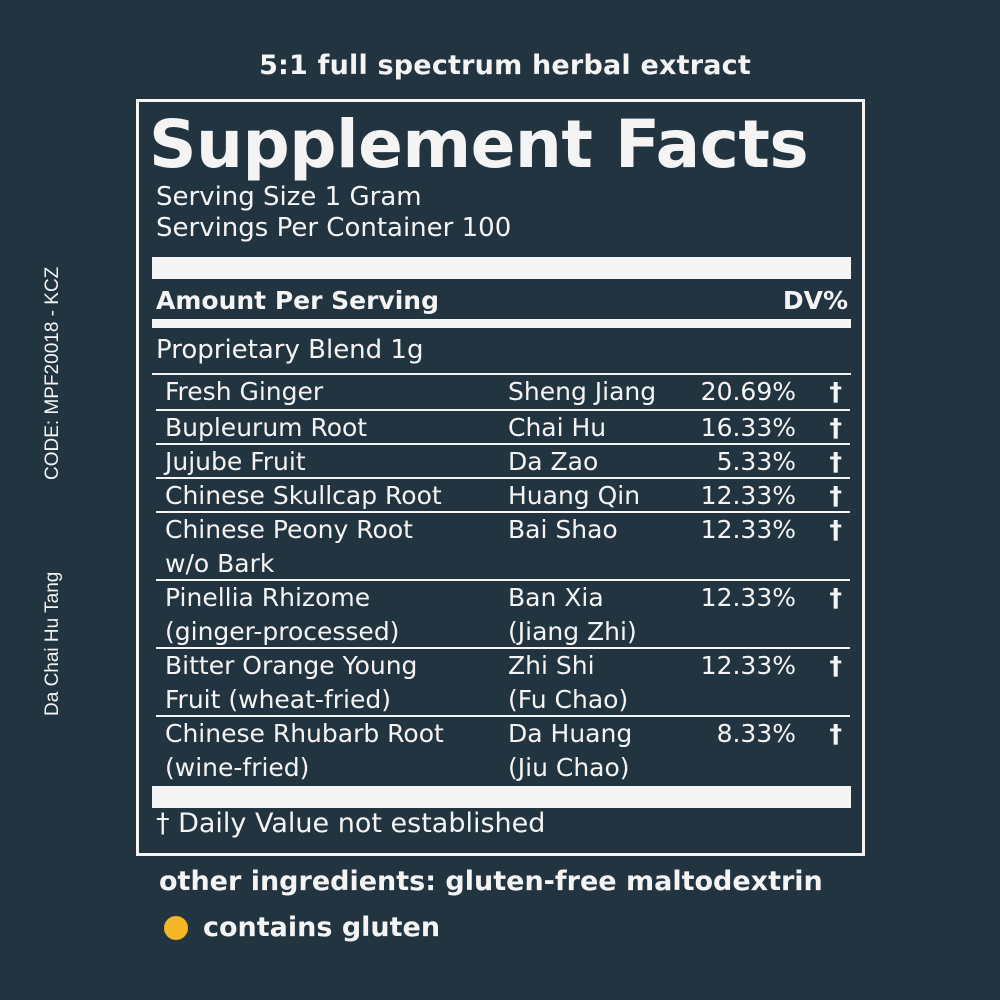 The height and width of the screenshot is (1000, 1000). What do you see at coordinates (297, 300) in the screenshot?
I see `amount-per-serving-header: Amount Per Serving` at bounding box center [297, 300].